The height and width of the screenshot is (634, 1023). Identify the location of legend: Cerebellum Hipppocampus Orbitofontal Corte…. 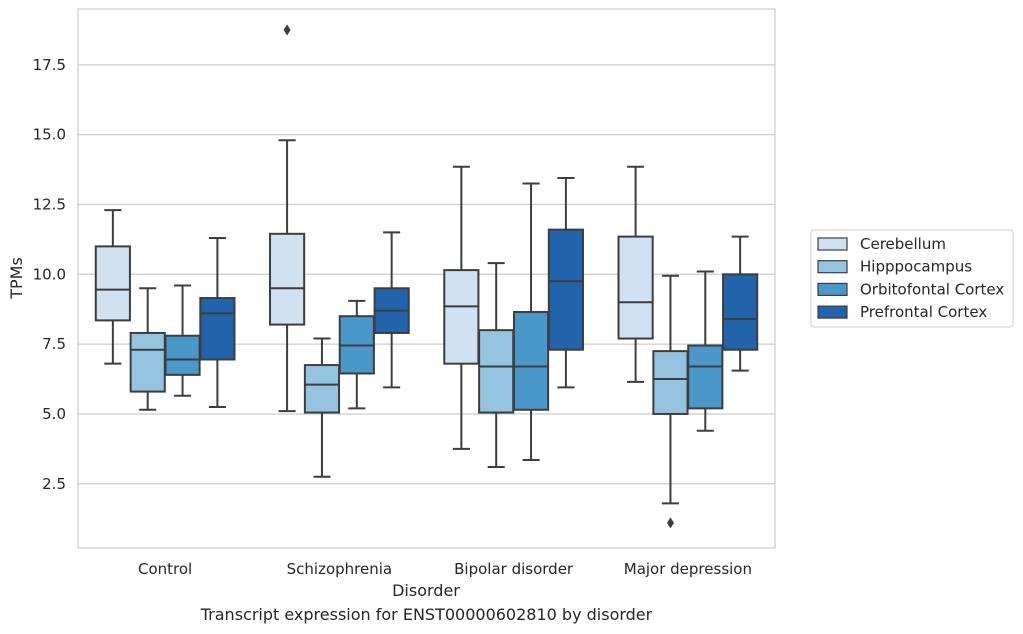
(912, 278).